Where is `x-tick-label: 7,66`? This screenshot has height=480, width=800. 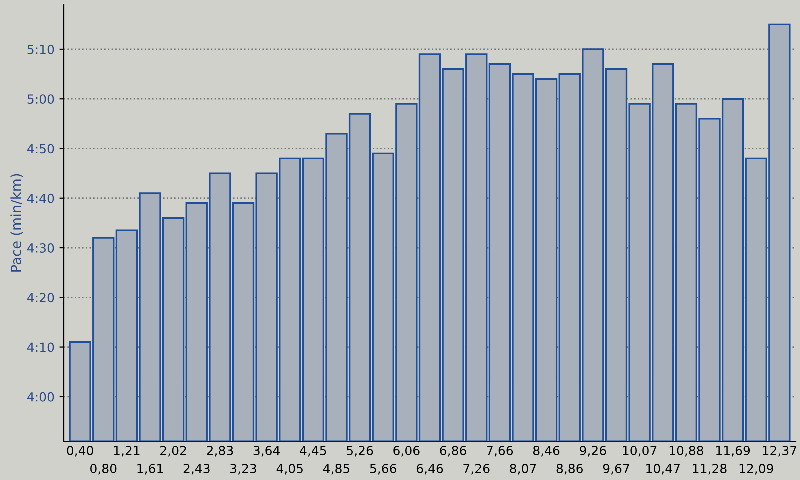
x-tick-label: 7,66 is located at coordinates (500, 451).